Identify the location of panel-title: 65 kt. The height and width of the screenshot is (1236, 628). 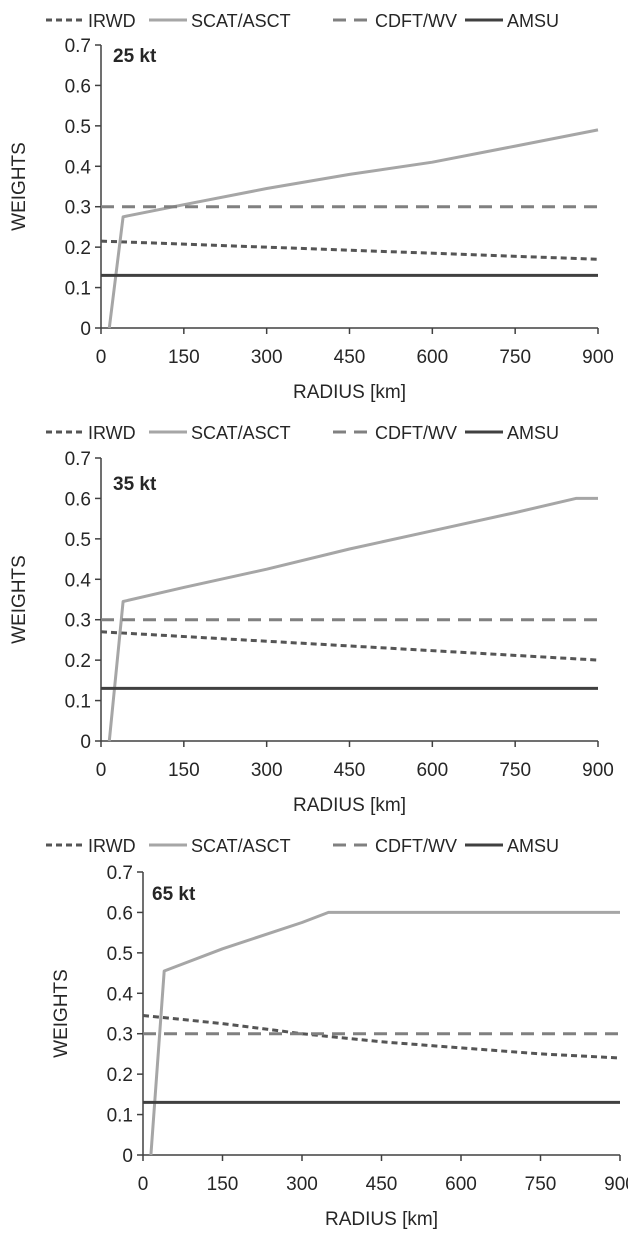
(174, 894).